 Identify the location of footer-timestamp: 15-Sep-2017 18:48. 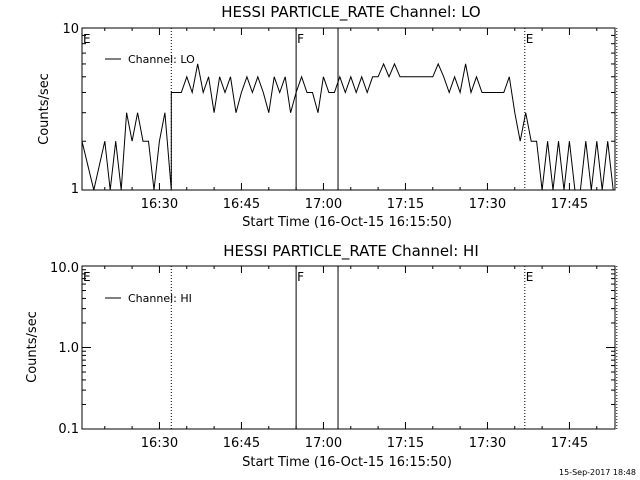
(597, 472).